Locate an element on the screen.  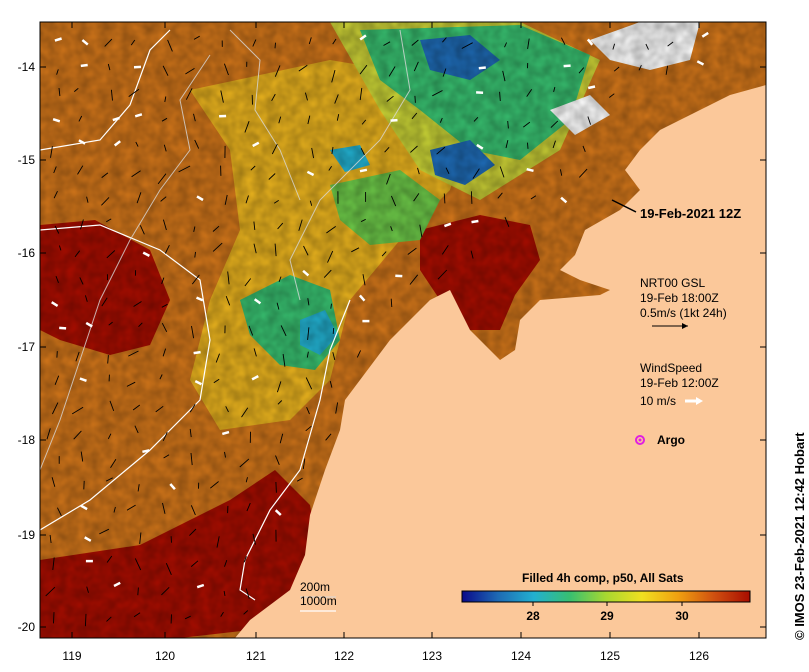
wind-date: 19-Feb 12:00Z is located at coordinates (679, 383).